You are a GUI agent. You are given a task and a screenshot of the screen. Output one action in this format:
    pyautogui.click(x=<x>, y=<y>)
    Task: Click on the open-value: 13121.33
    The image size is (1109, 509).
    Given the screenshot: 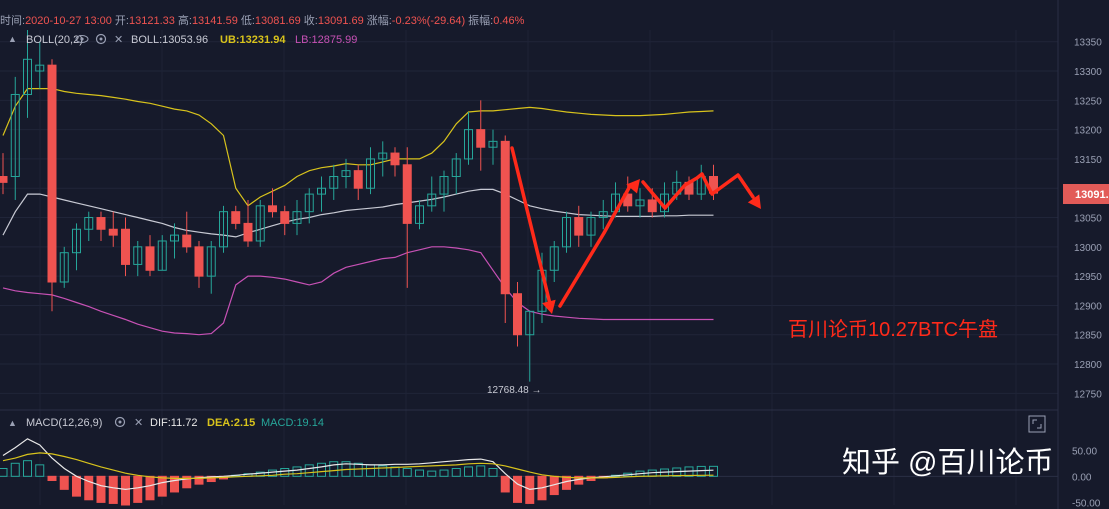 What is the action you would take?
    pyautogui.click(x=152, y=21)
    